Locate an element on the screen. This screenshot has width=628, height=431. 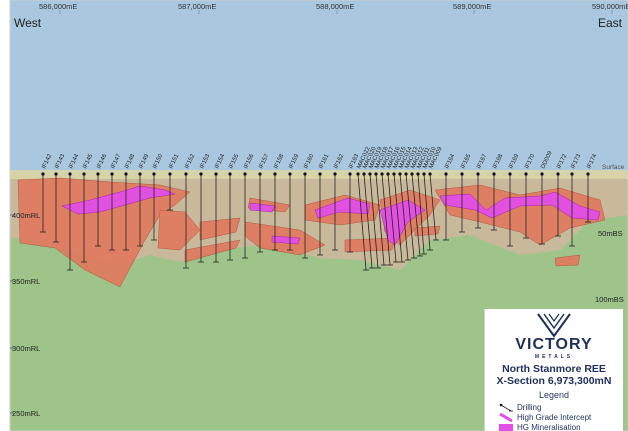
high-grade-west is located at coordinates (118, 200).